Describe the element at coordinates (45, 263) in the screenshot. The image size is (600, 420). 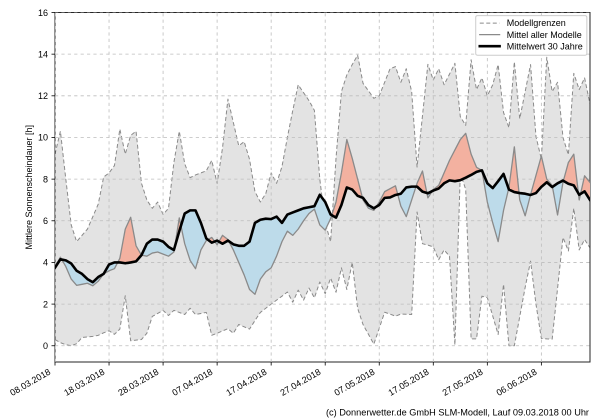
I see `svg-text: 4` at that location.